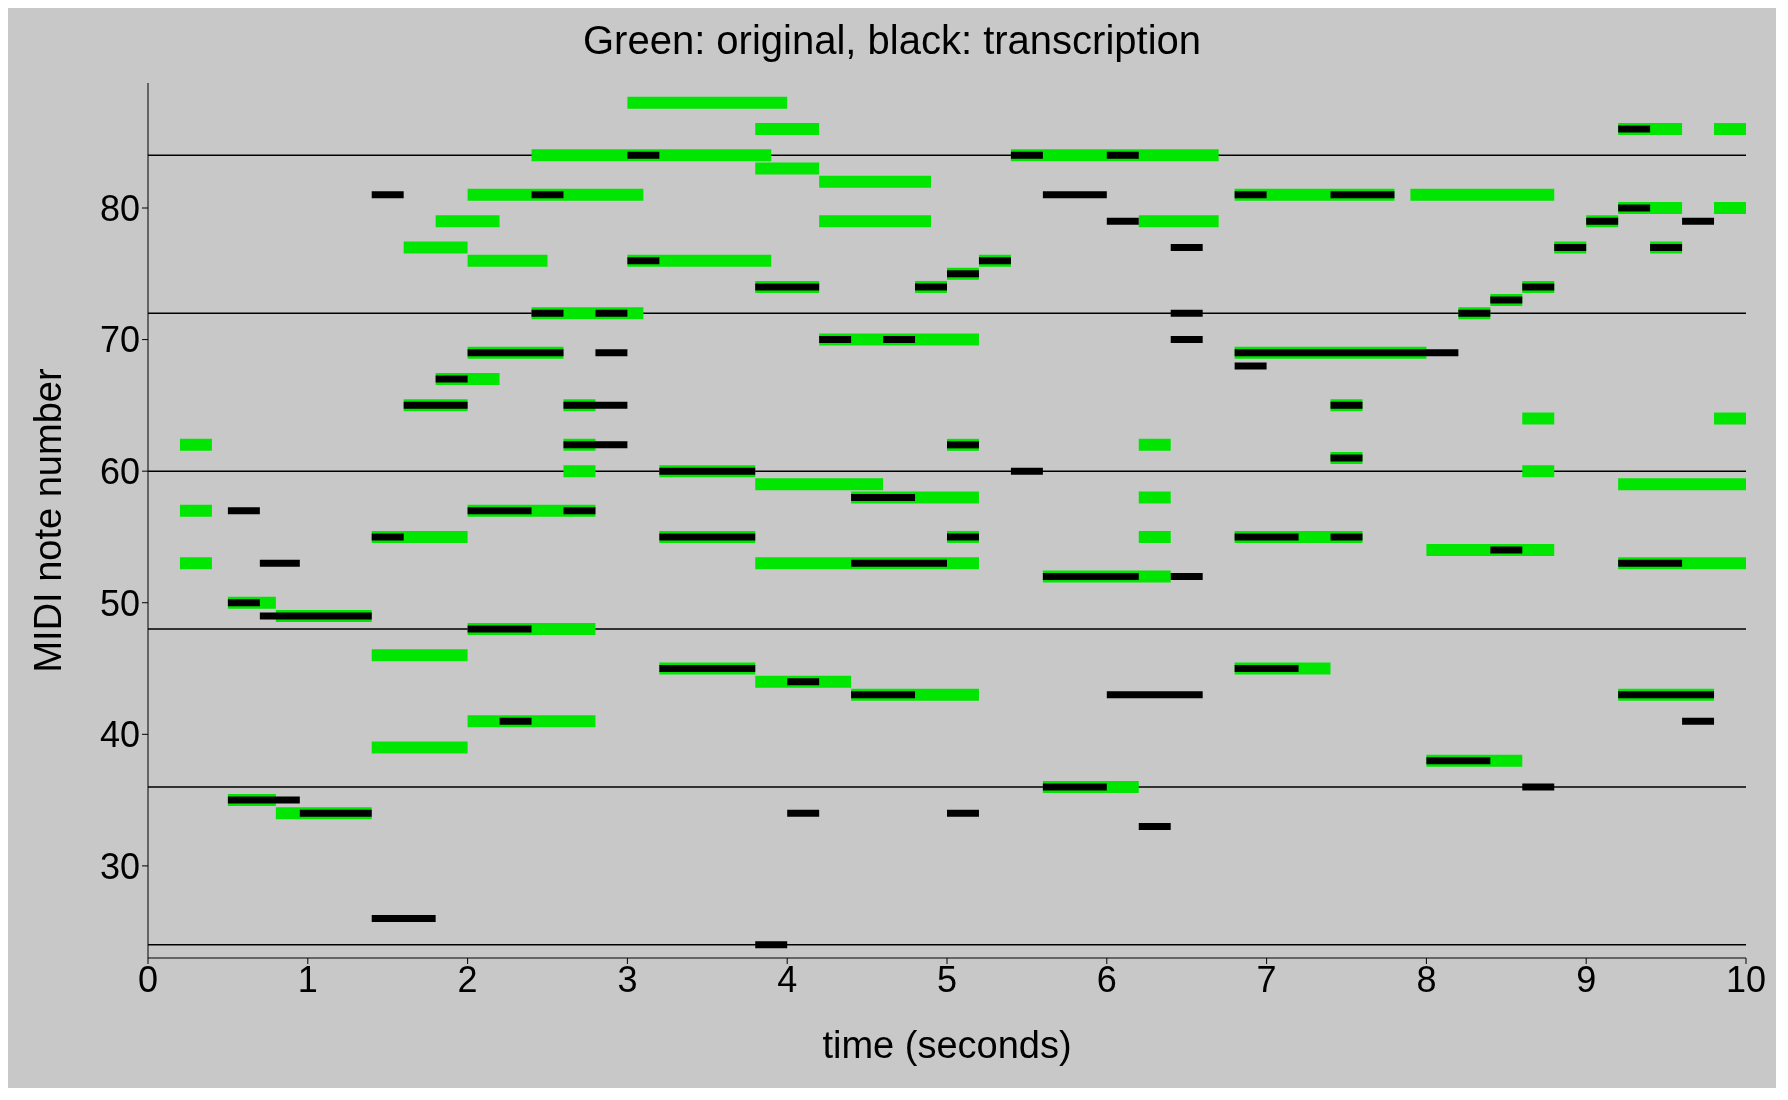 The height and width of the screenshot is (1100, 1788). I want to click on x-tick-label: 9, so click(1586, 979).